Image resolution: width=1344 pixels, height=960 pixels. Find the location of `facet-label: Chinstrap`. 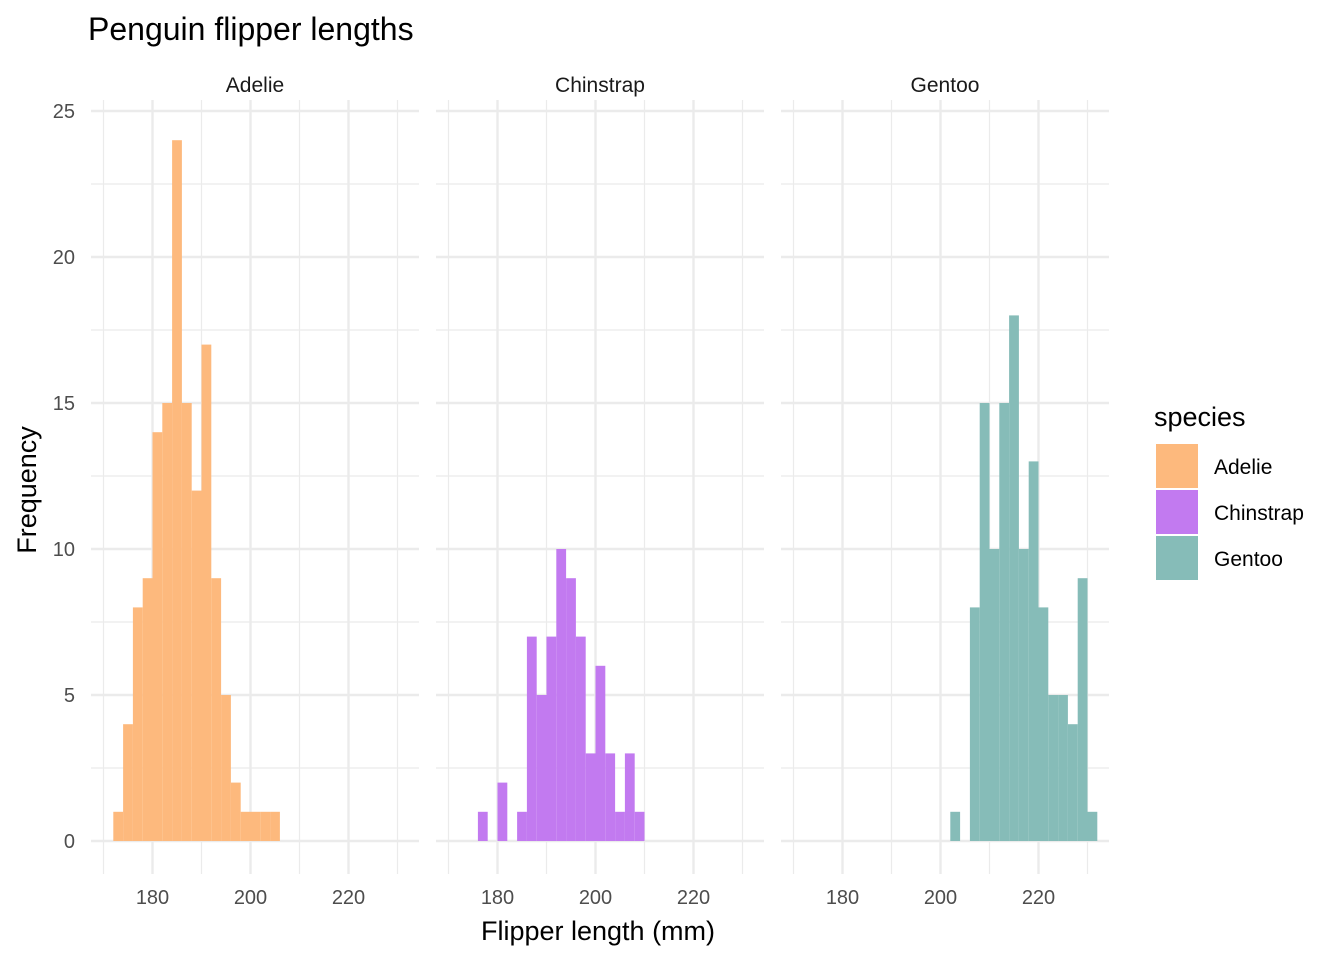

facet-label: Chinstrap is located at coordinates (600, 85).